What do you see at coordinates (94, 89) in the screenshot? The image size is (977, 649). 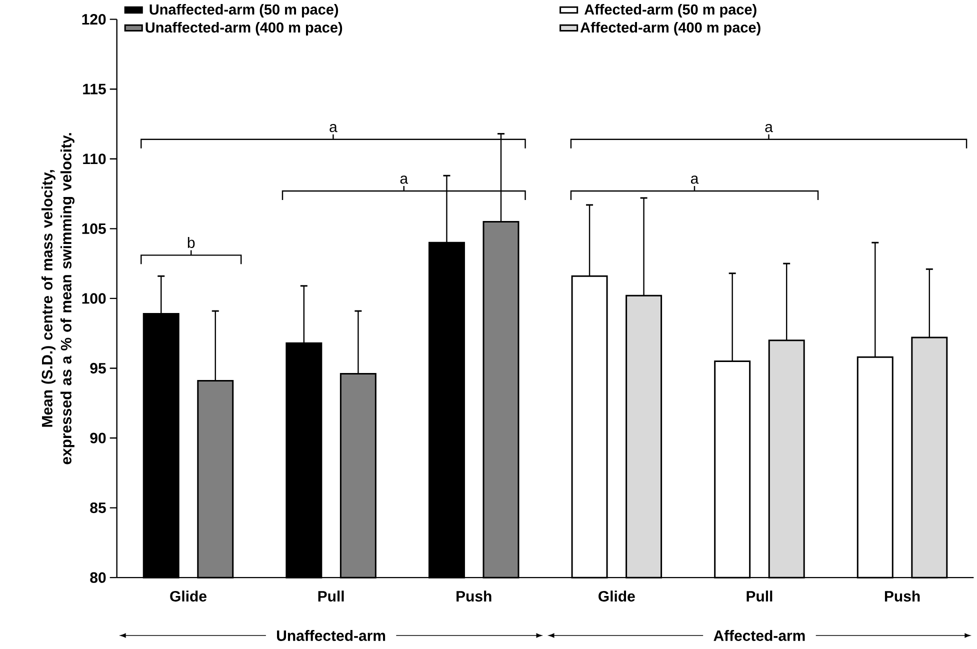 I see `y-tick-label: 115` at bounding box center [94, 89].